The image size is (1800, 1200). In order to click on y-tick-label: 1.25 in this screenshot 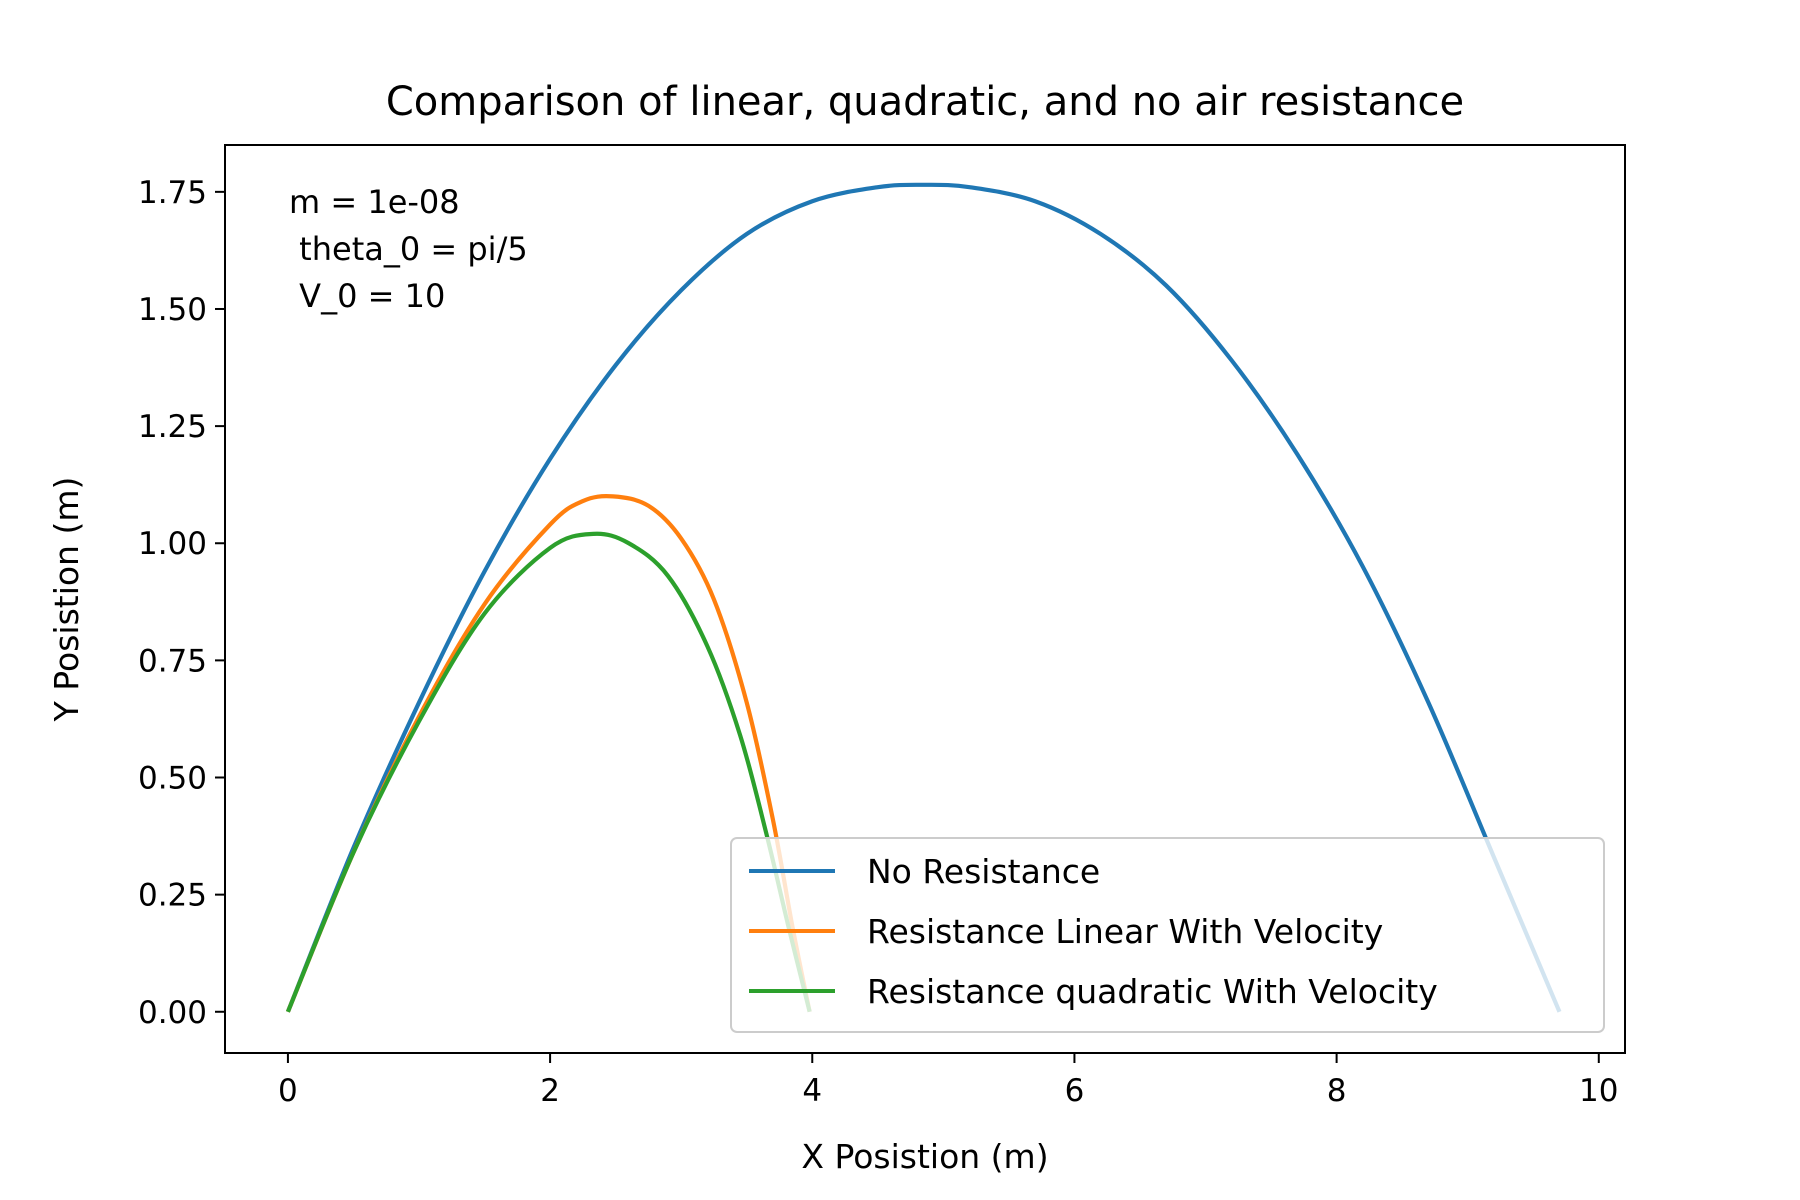, I will do `click(172, 427)`.